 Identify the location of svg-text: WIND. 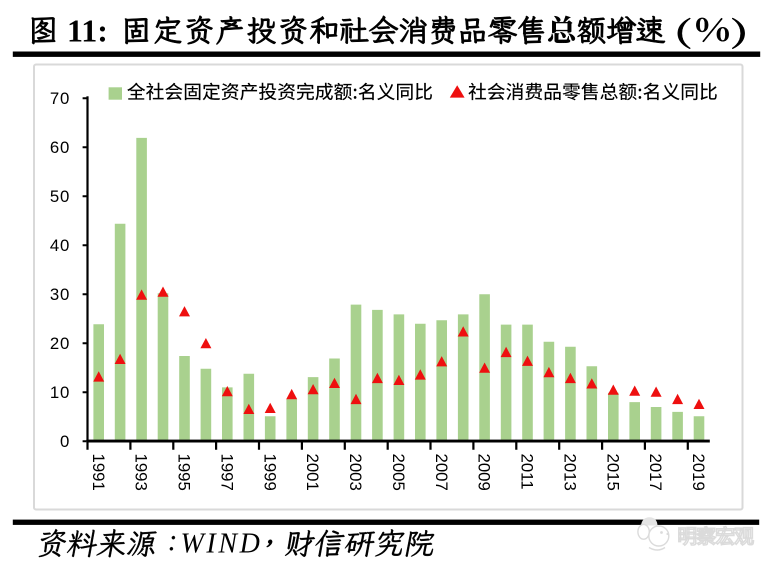
(222, 544).